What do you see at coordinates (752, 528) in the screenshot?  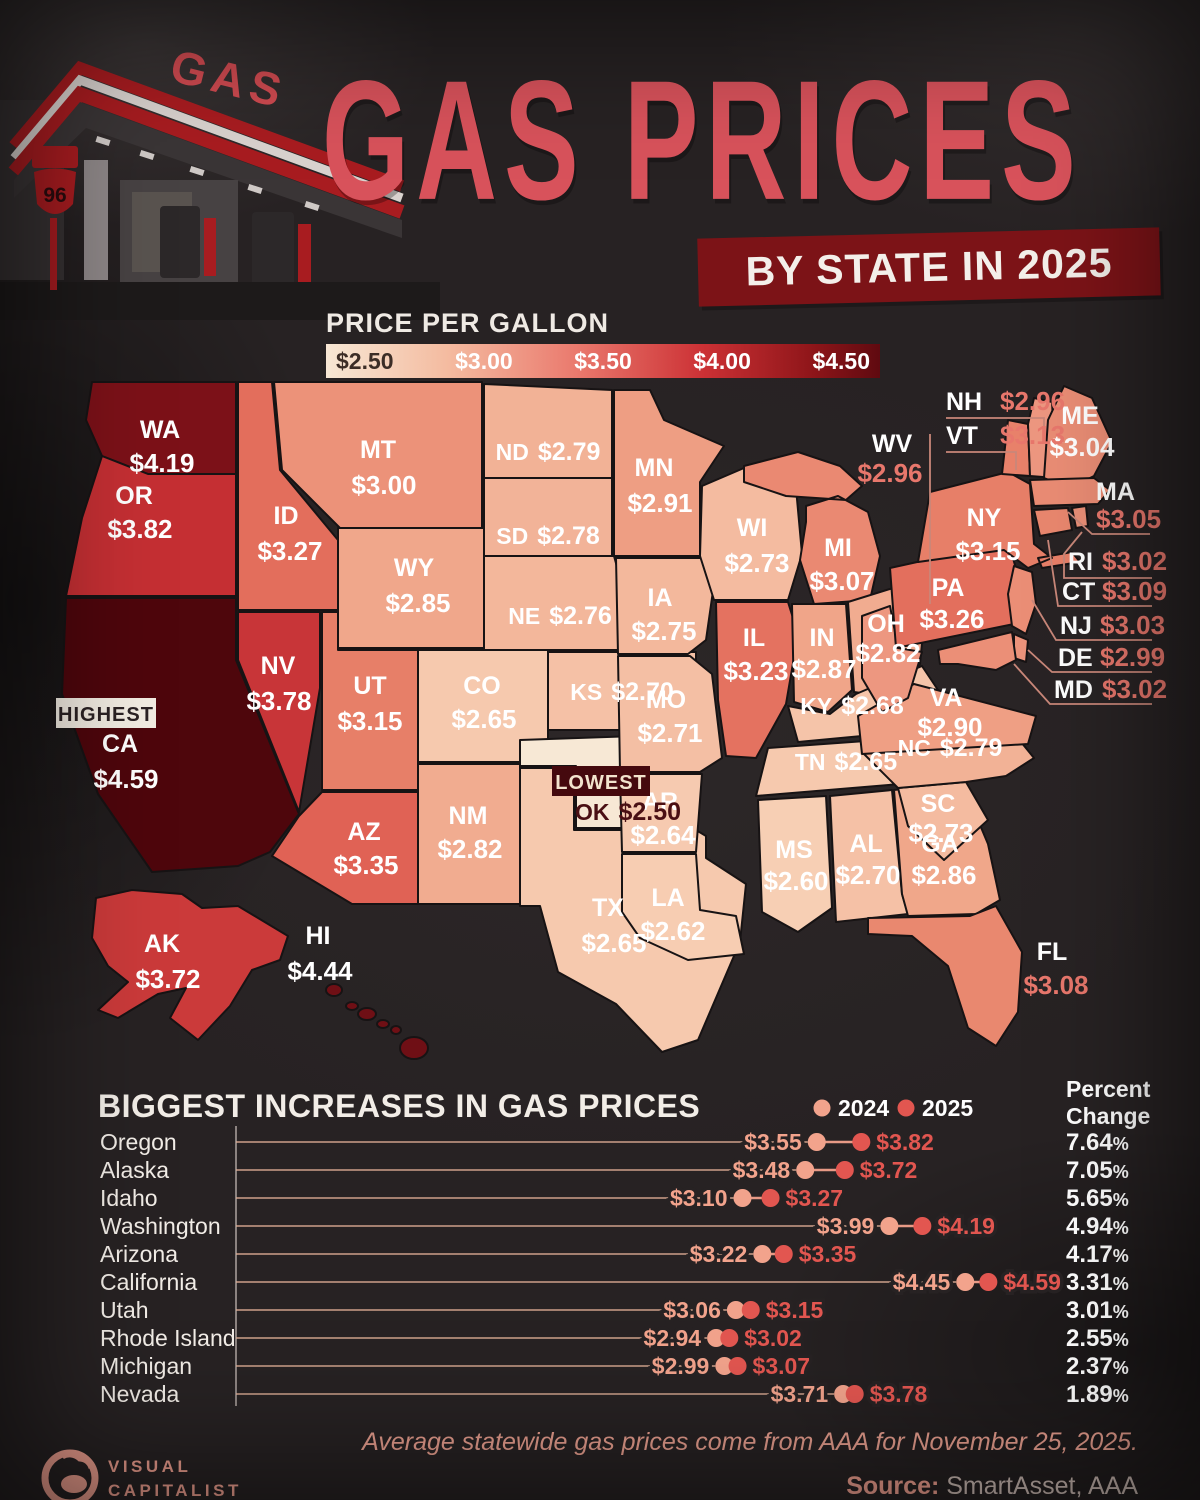 I see `label-wi: WI` at bounding box center [752, 528].